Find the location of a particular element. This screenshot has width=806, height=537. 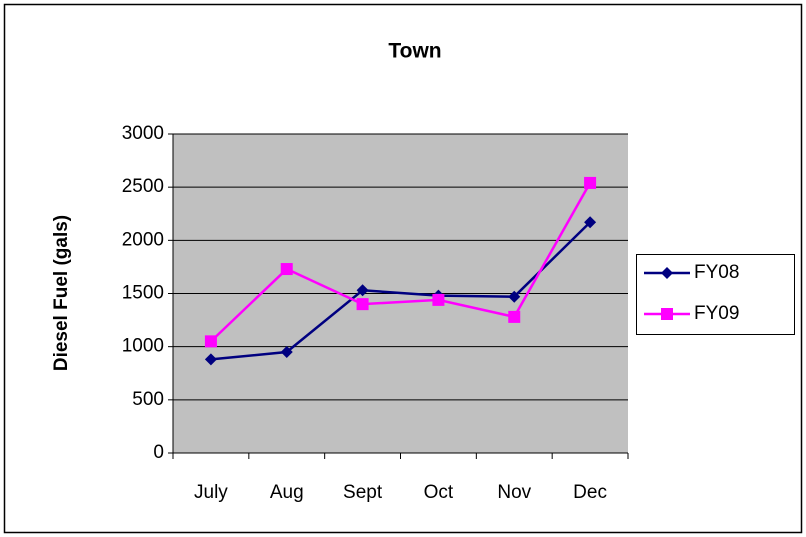

y-tick-label: 1500 is located at coordinates (143, 293).